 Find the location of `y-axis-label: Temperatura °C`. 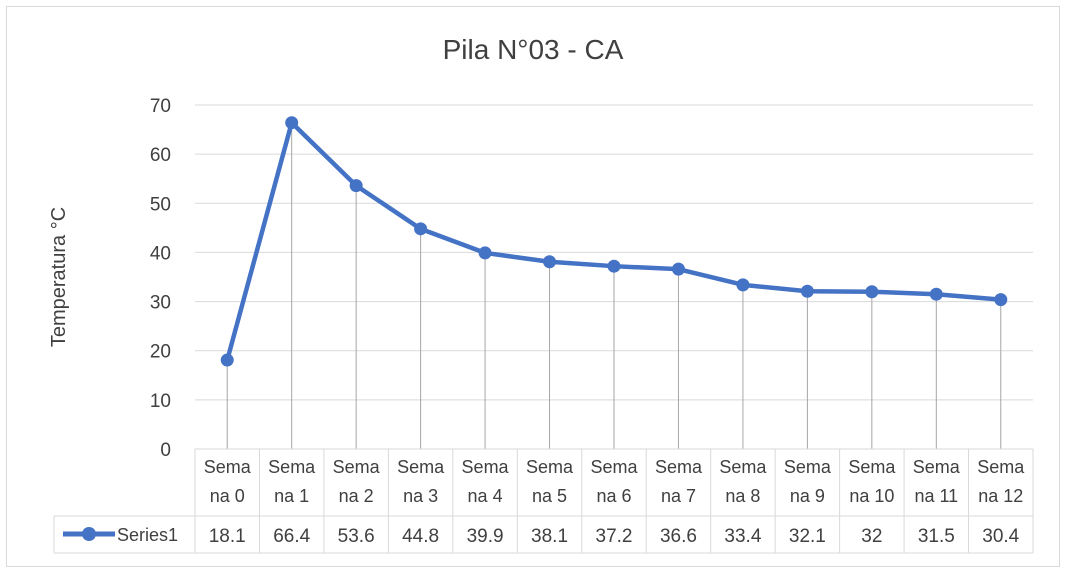

y-axis-label: Temperatura °C is located at coordinates (59, 277).